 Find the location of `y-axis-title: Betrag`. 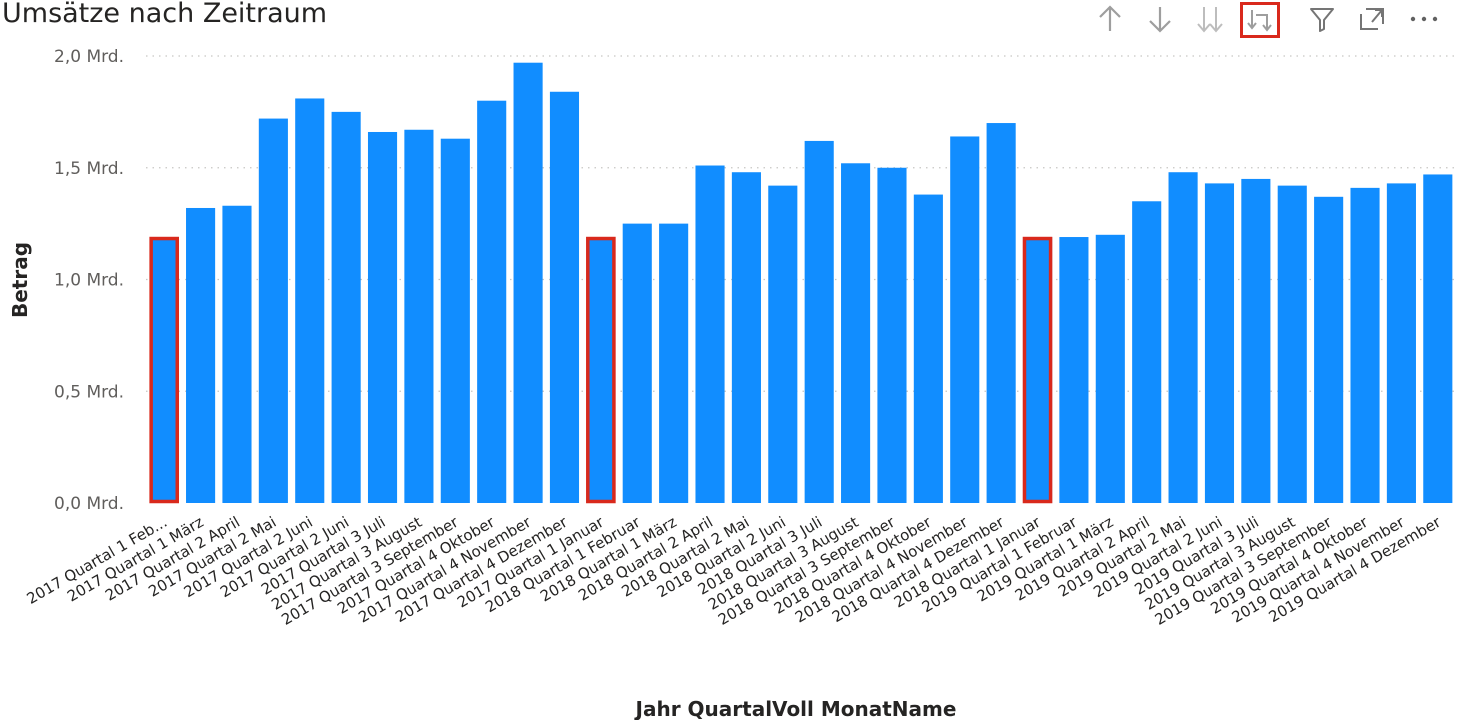

y-axis-title: Betrag is located at coordinates (20, 280).